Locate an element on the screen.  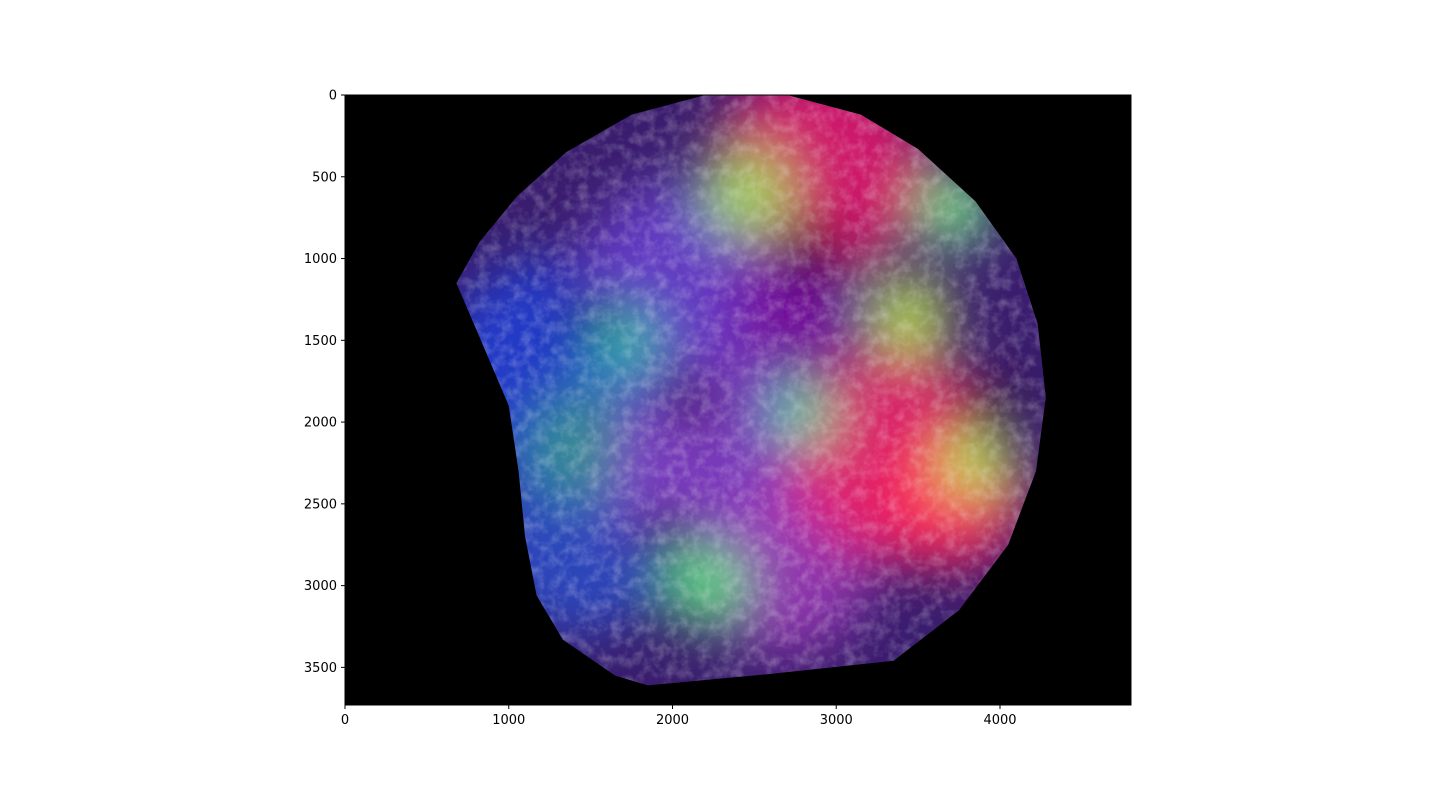
y-tick-label: 1000 is located at coordinates (320, 259).